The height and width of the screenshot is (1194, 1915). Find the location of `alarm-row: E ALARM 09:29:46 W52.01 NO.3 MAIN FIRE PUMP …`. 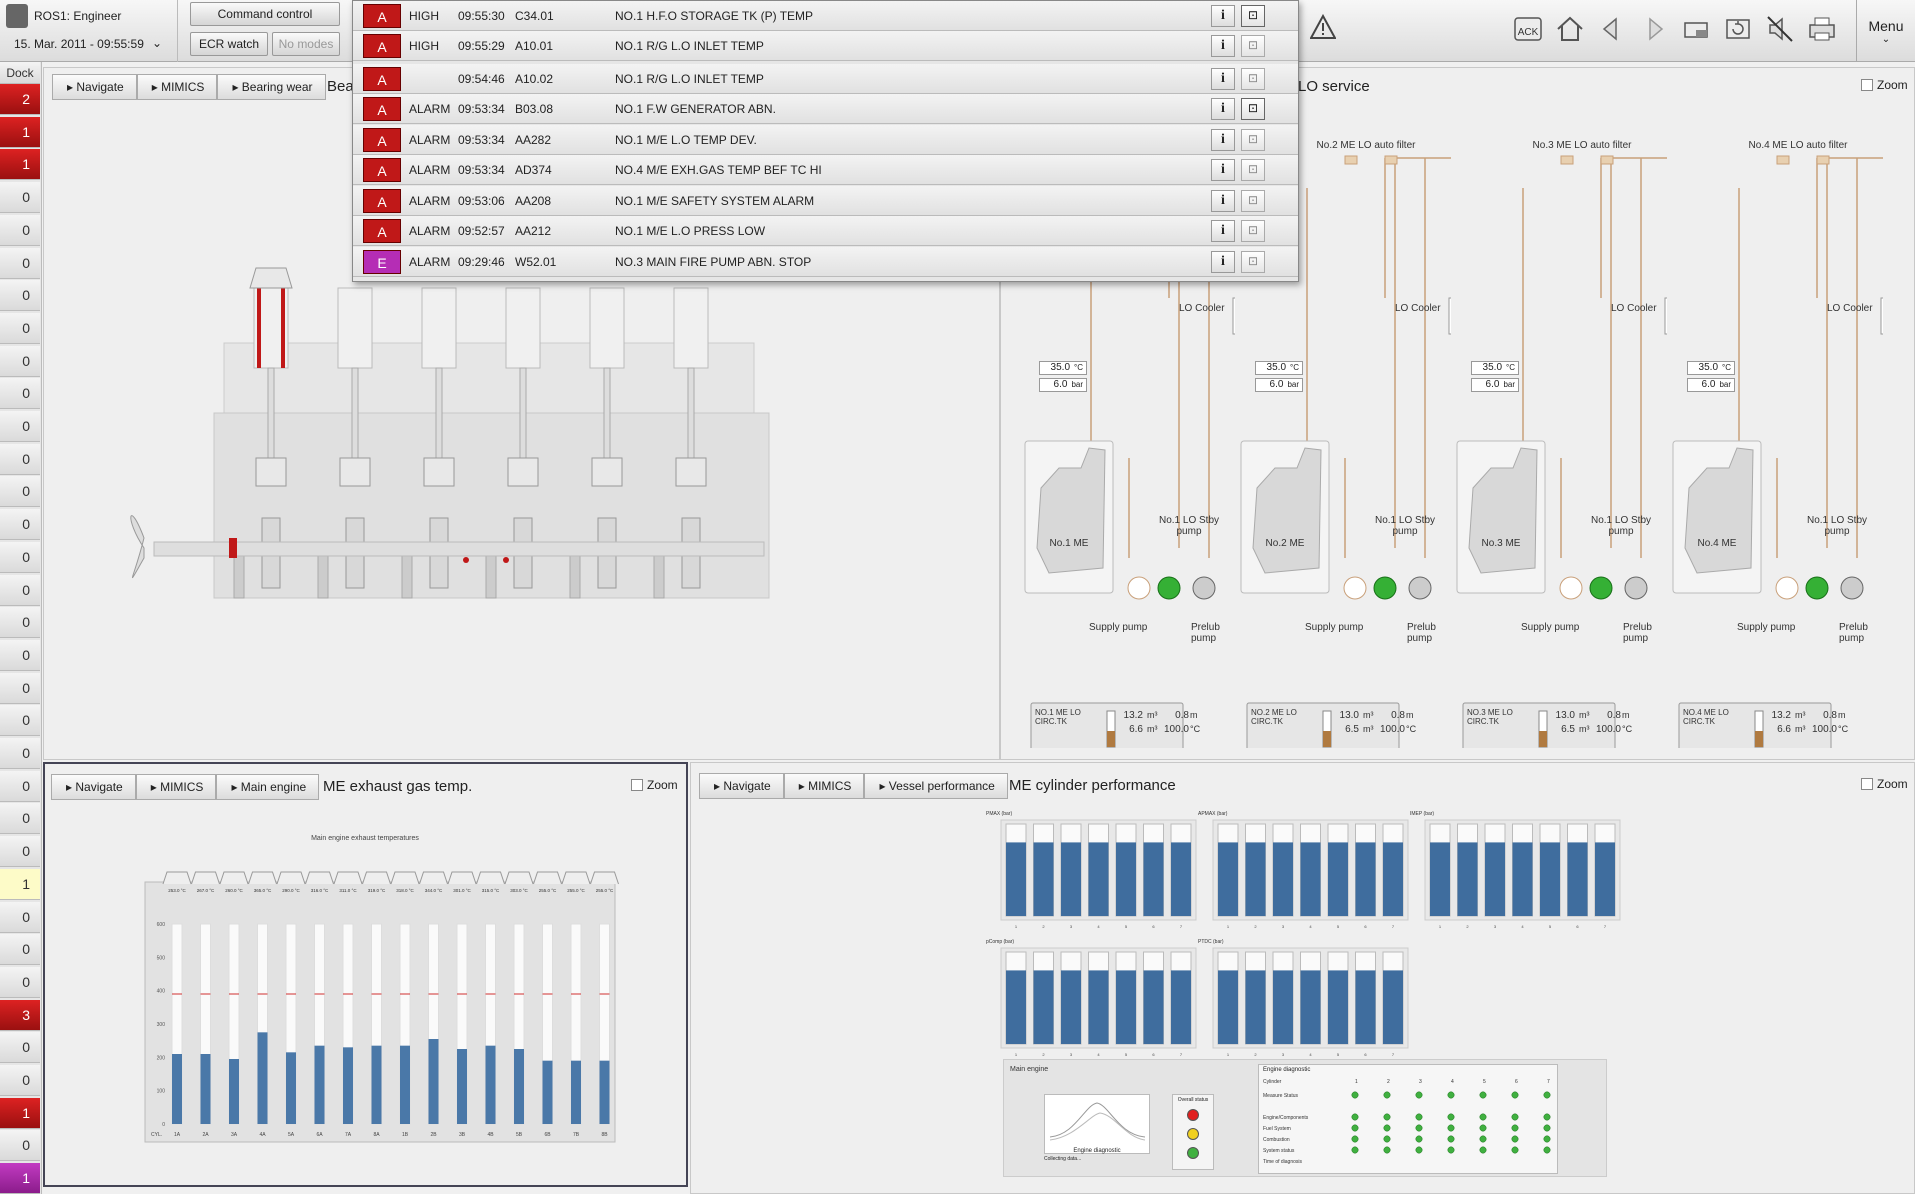

alarm-row: E ALARM 09:29:46 W52.01 NO.3 MAIN FIRE PUMP … is located at coordinates (825, 261).